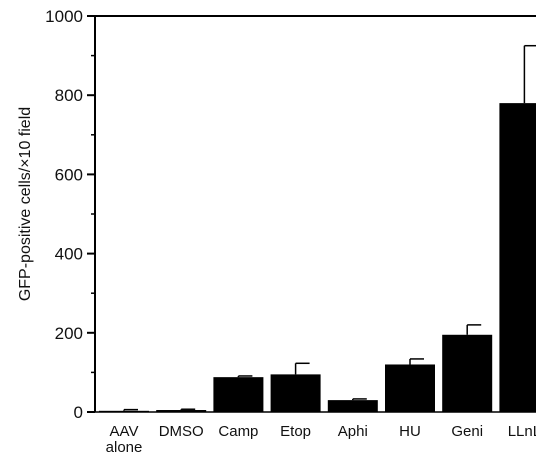 Image resolution: width=536 pixels, height=456 pixels. What do you see at coordinates (78, 412) in the screenshot?
I see `y-tick-label: 0` at bounding box center [78, 412].